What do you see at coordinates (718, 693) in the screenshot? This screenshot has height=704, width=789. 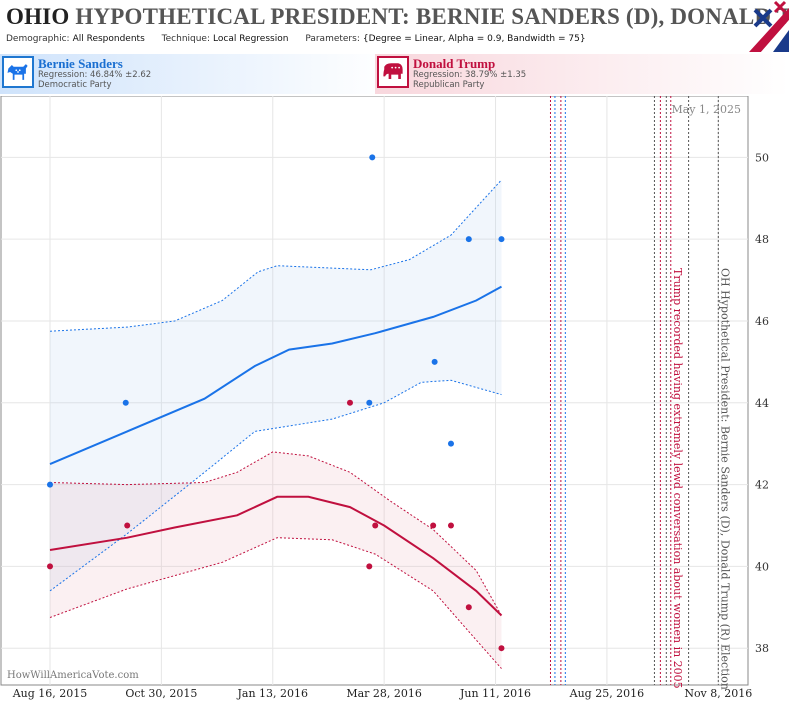 I see `x-tick-label: Nov 8, 2016` at bounding box center [718, 693].